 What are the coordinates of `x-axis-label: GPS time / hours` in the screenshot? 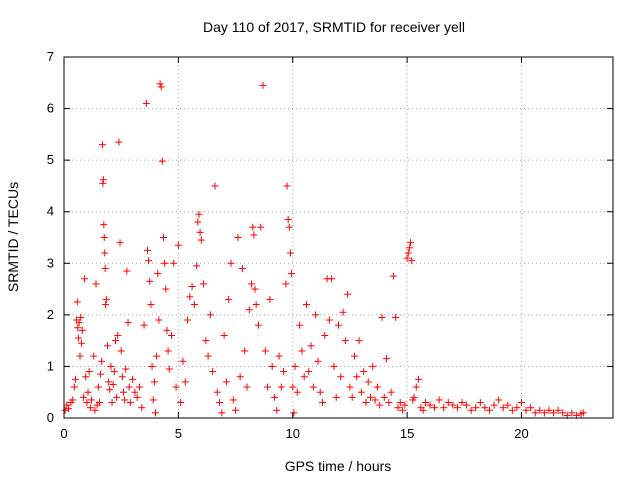 It's located at (338, 466).